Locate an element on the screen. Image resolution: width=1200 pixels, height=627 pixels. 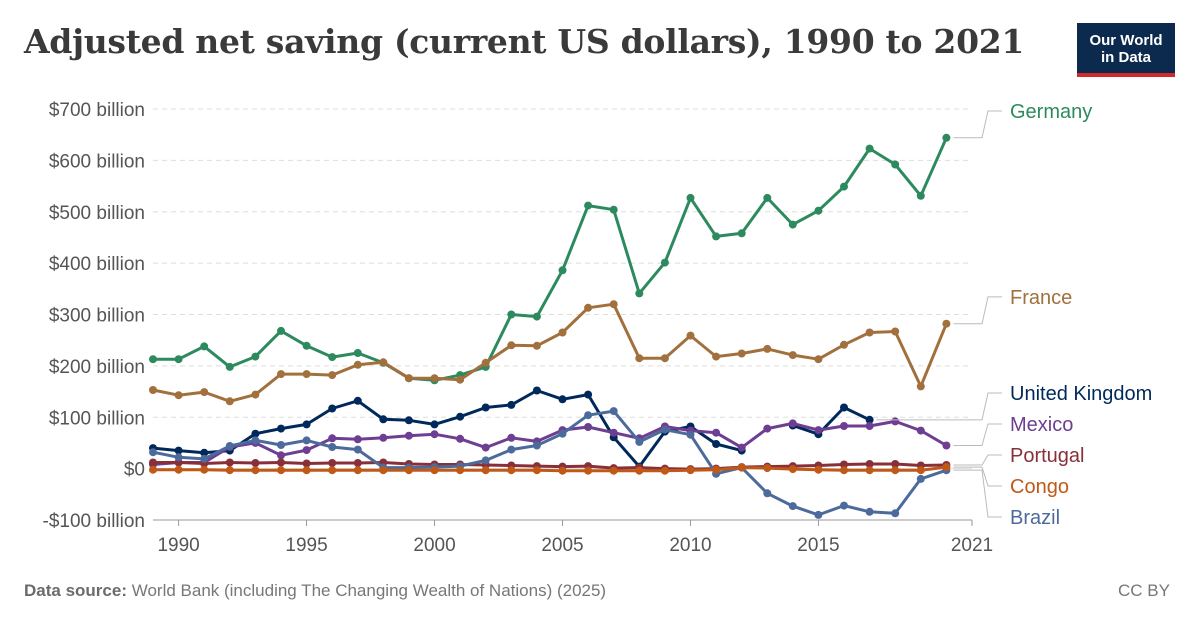
series-line-brazil is located at coordinates (549, 463).